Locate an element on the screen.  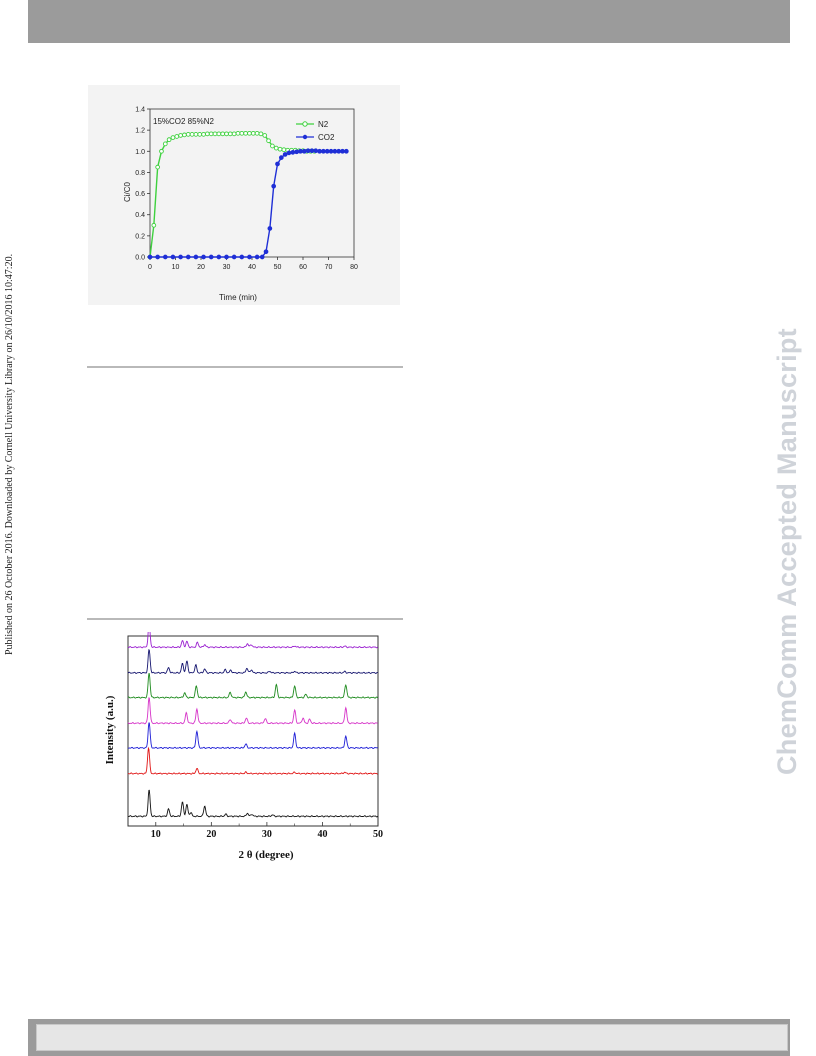
chart2-xtick-label: 30 is located at coordinates (267, 834).